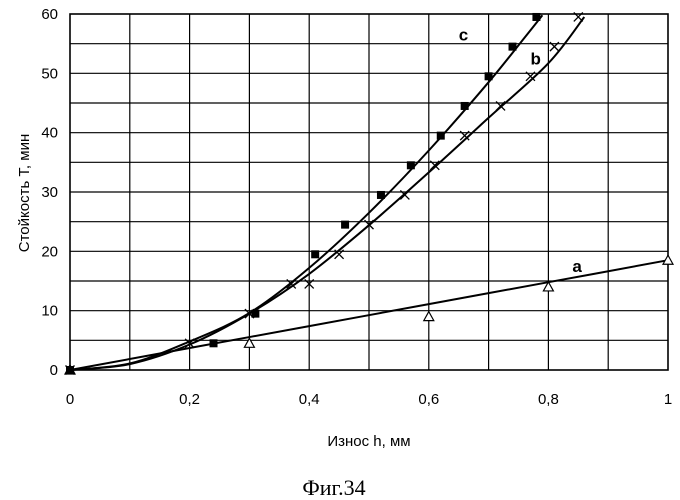 This screenshot has height=500, width=680. Describe the element at coordinates (333, 487) in the screenshot. I see `figure-caption: Фиг.34` at that location.